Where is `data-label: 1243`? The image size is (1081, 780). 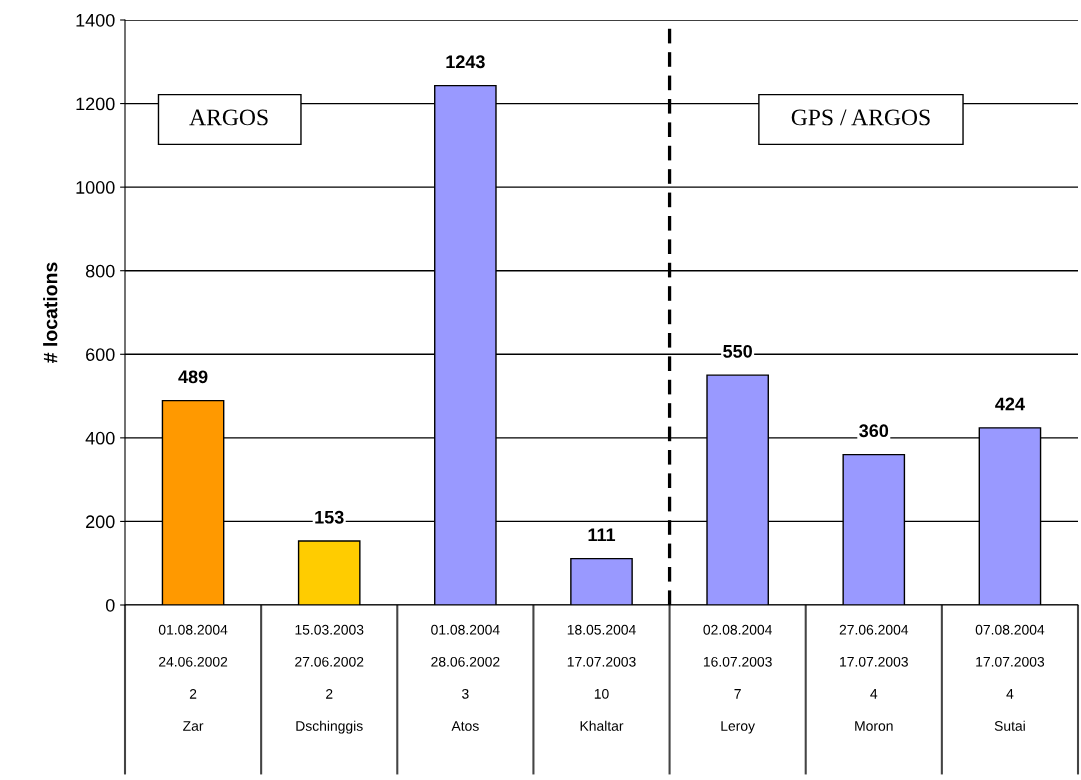 data-label: 1243 is located at coordinates (465, 62).